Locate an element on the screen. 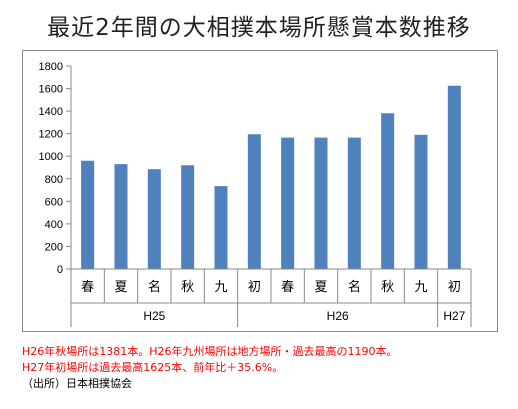  y-tick-label: 400 is located at coordinates (54, 225).